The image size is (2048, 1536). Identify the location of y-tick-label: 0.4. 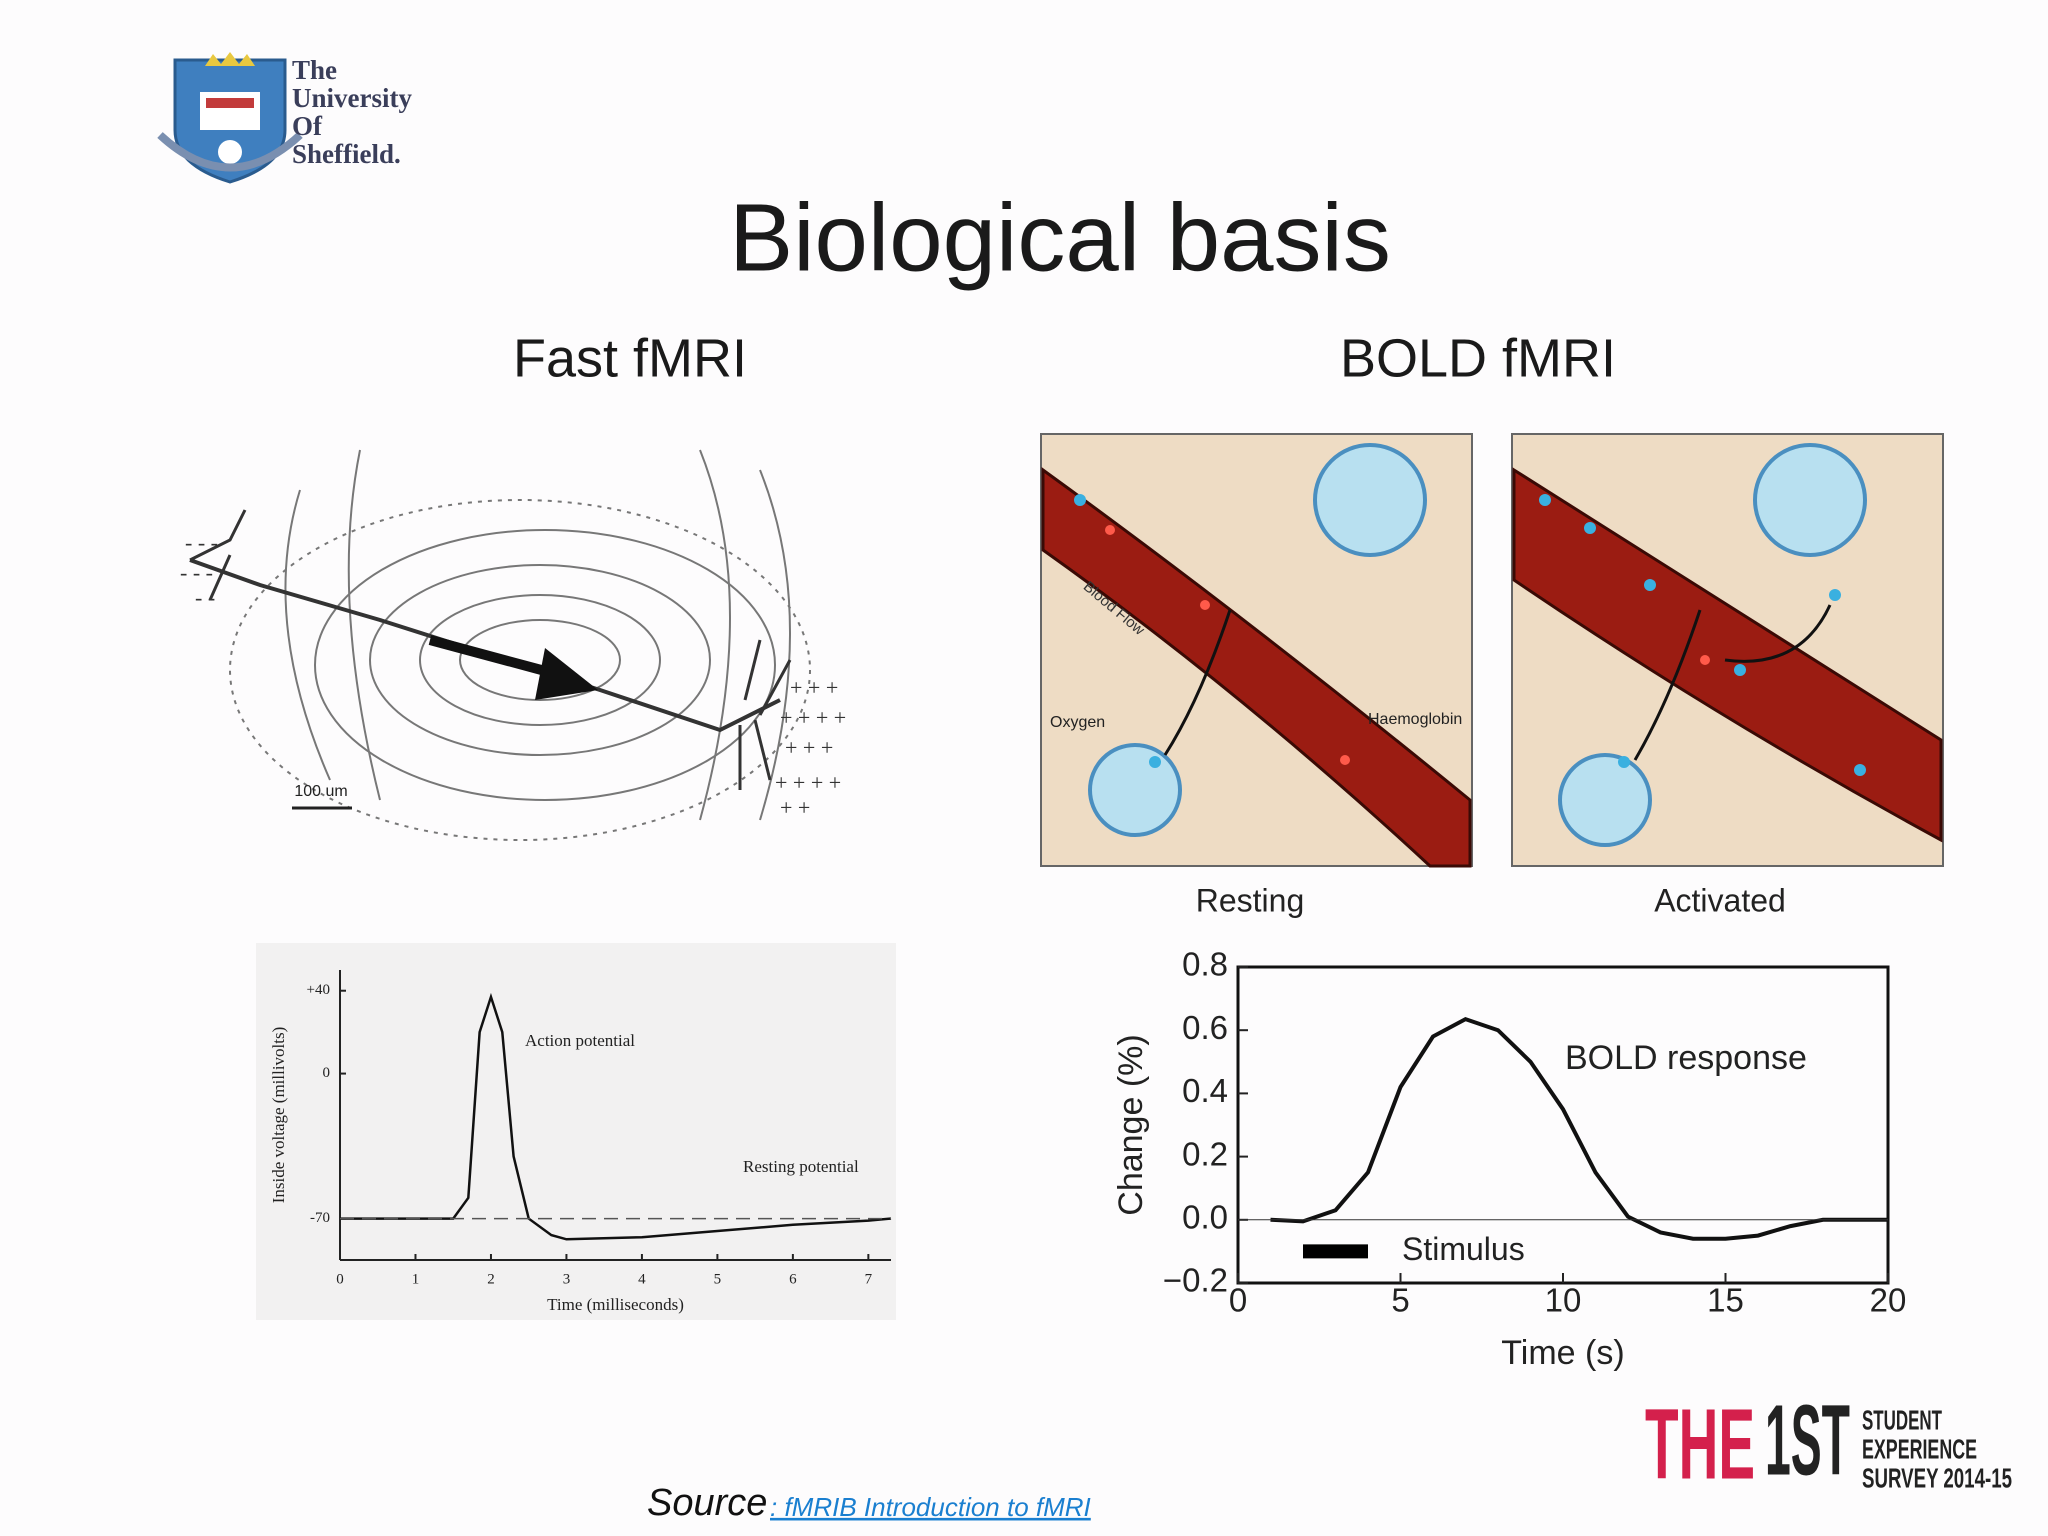
(1205, 1090).